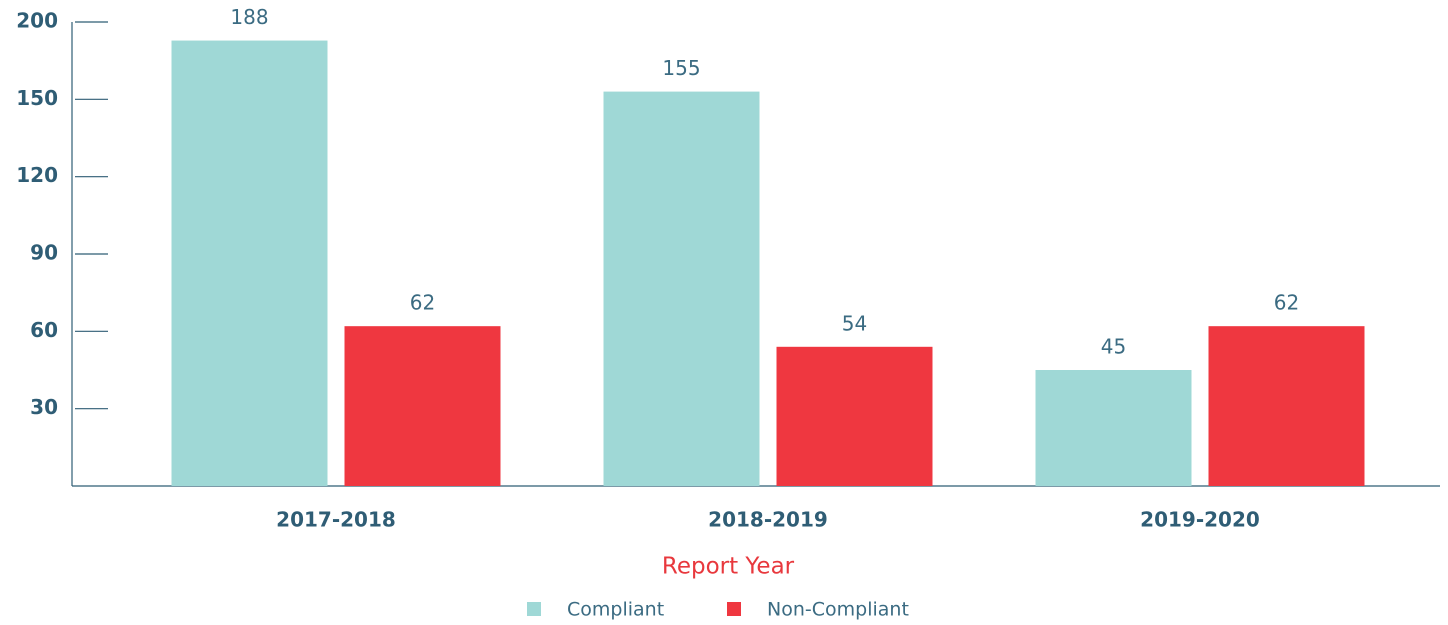  I want to click on legend-label: Non-Compliant, so click(838, 610).